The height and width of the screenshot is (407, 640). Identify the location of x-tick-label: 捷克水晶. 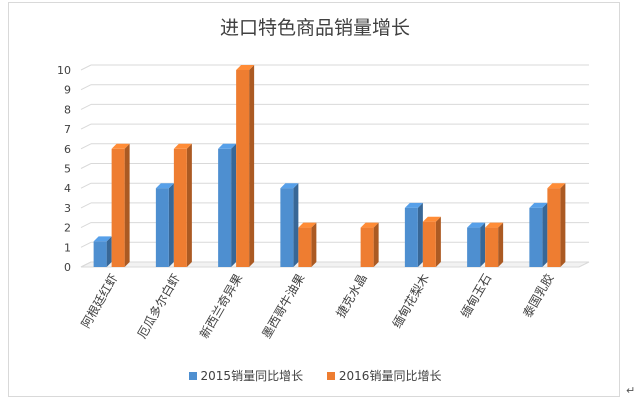
(352, 296).